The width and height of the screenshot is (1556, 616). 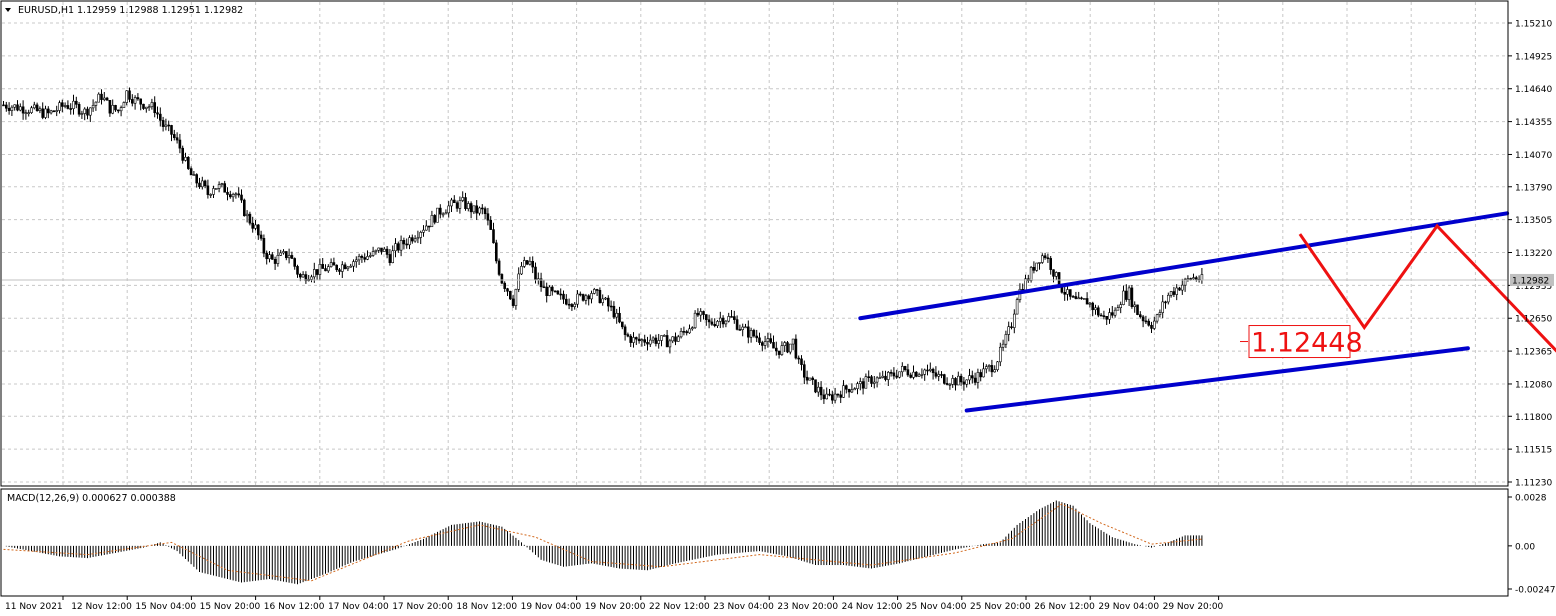 What do you see at coordinates (936, 607) in the screenshot?
I see `time-axis-label: 25 Nov 04:00` at bounding box center [936, 607].